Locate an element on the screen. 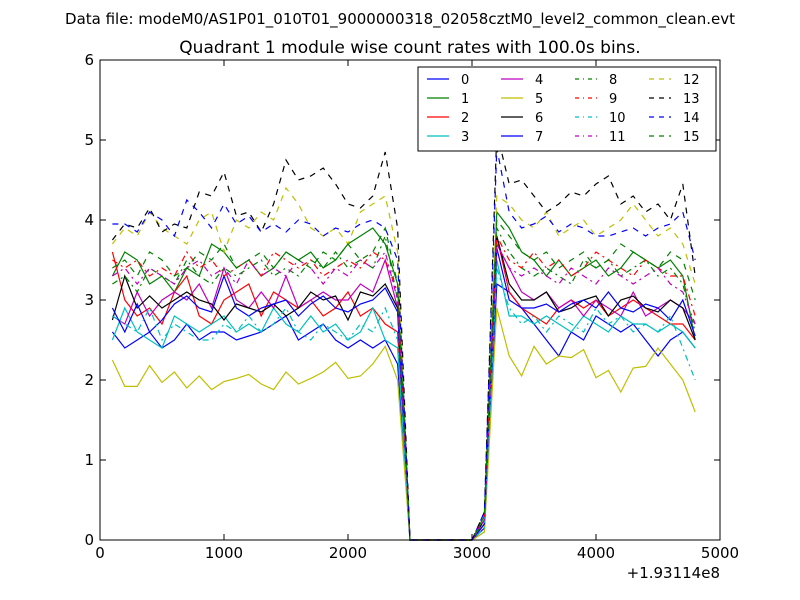 This screenshot has height=600, width=800. y-tick-label: 4 is located at coordinates (89, 220).